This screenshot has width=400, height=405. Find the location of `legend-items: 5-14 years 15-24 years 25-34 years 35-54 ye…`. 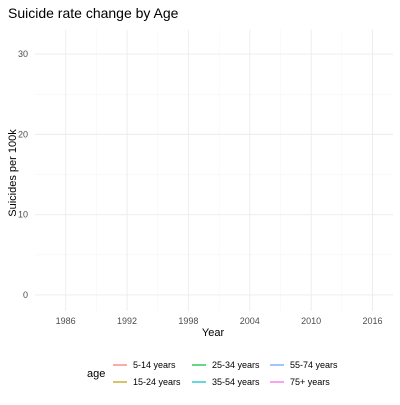

legend-items: 5-14 years 15-24 years 25-34 years 35-54 ye… is located at coordinates (225, 373).